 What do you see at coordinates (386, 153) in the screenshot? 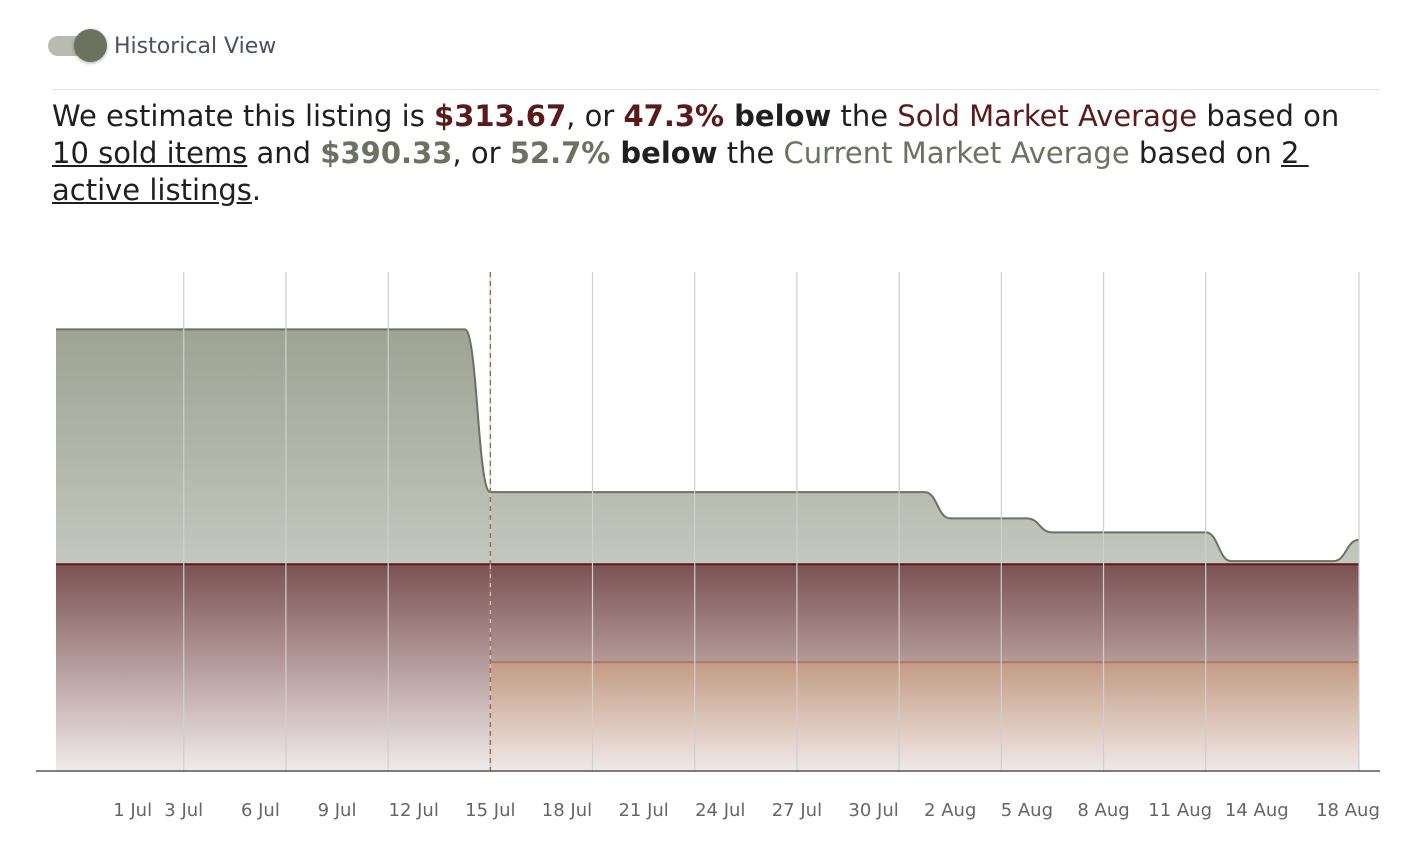
I see `summary-text: $390.33` at bounding box center [386, 153].